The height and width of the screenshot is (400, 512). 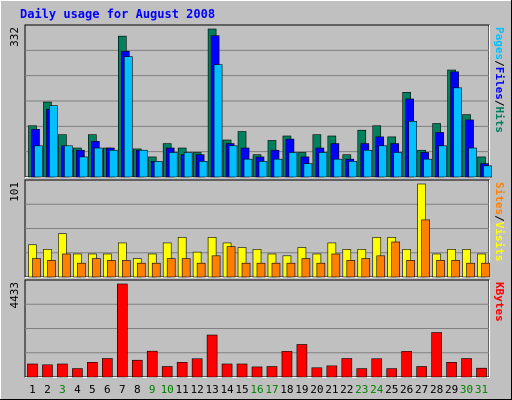 What do you see at coordinates (14, 192) in the screenshot?
I see `panel-middle-max-label: 101` at bounding box center [14, 192].